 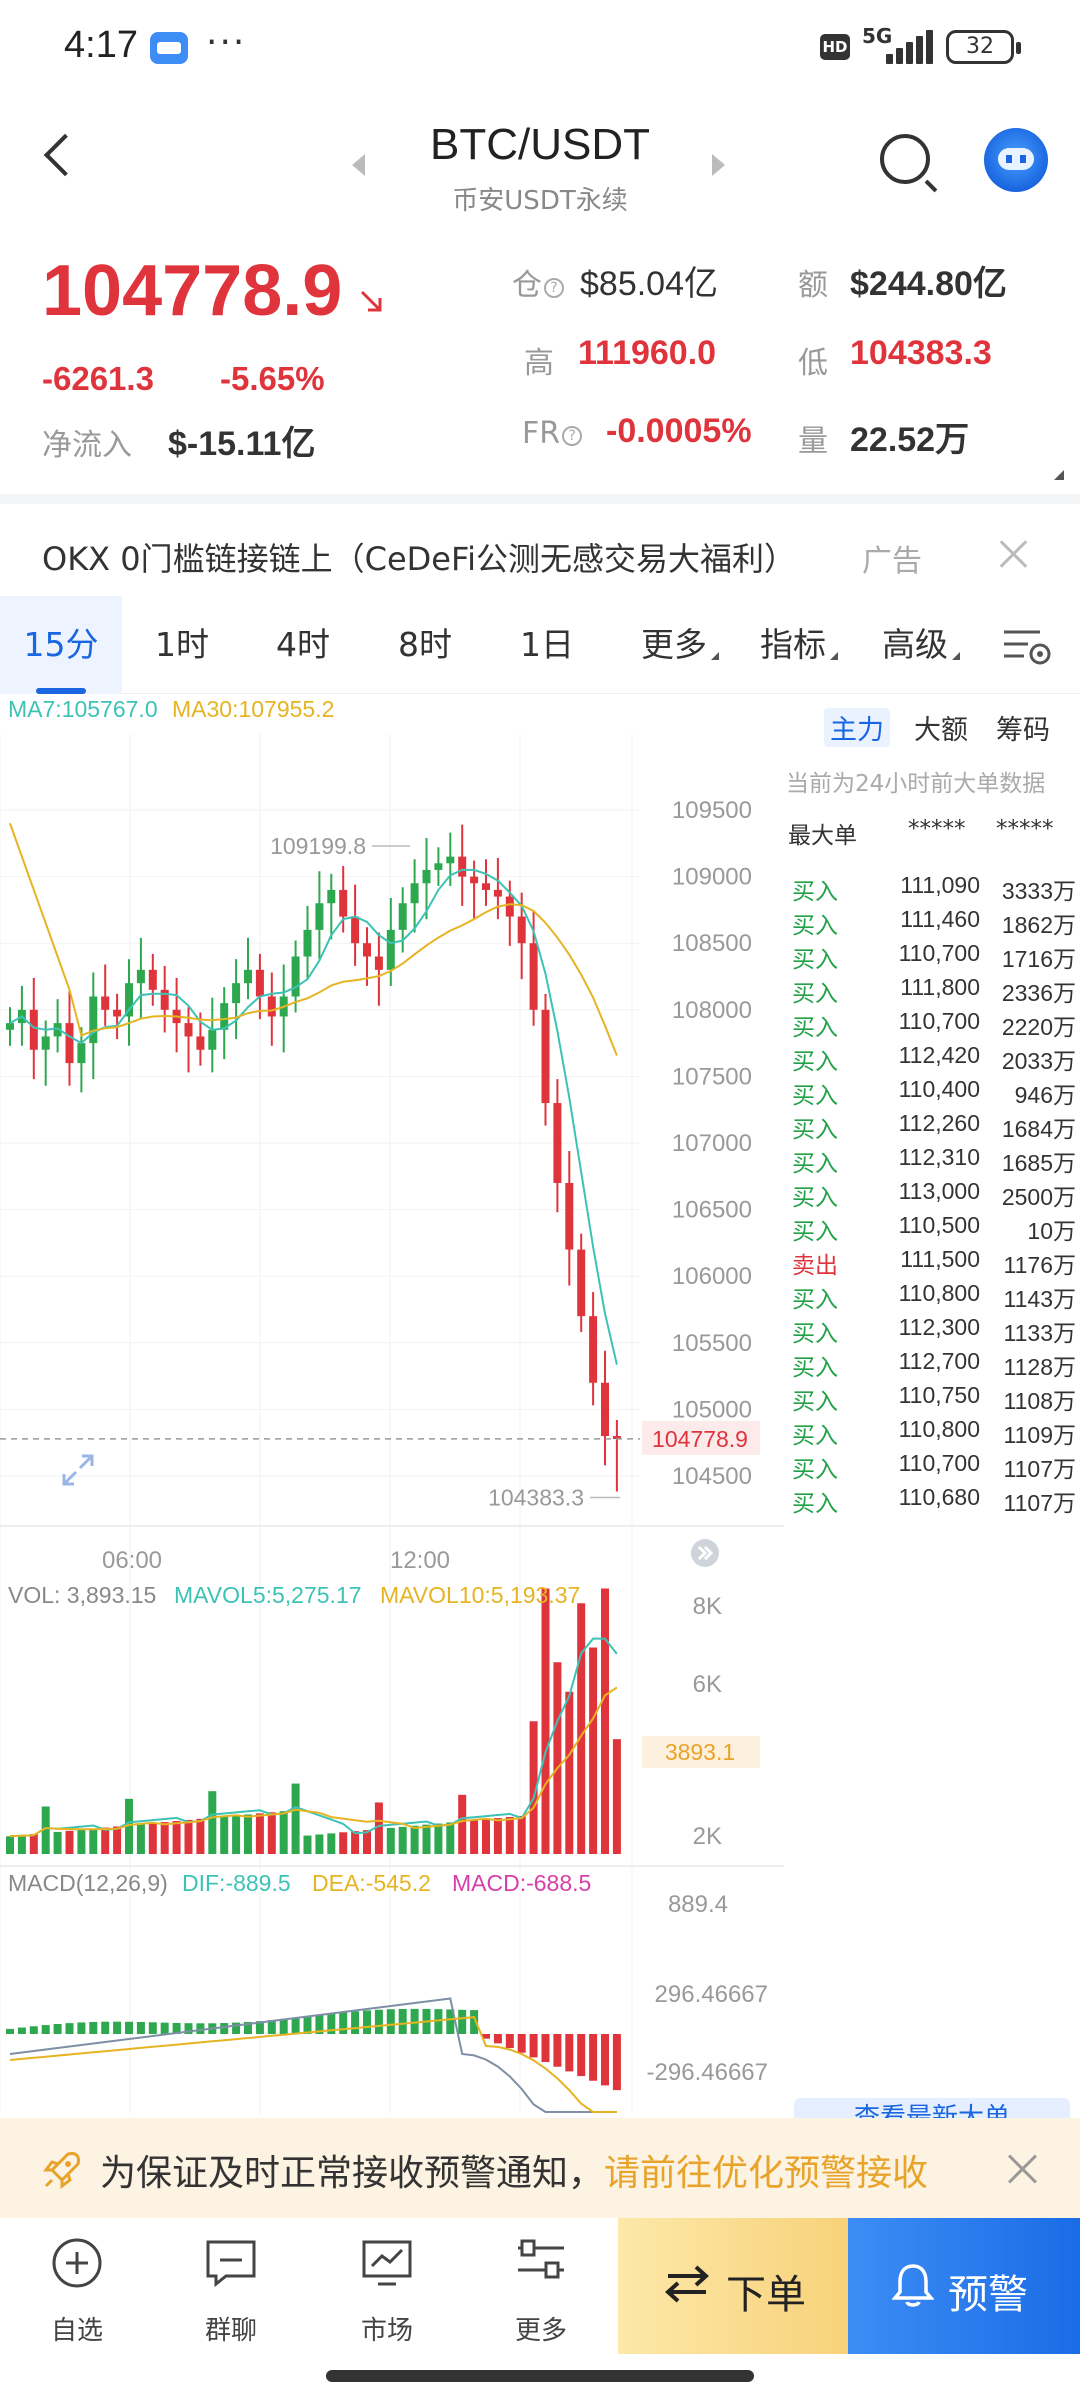 I want to click on order-price: 110,750, so click(x=939, y=1395).